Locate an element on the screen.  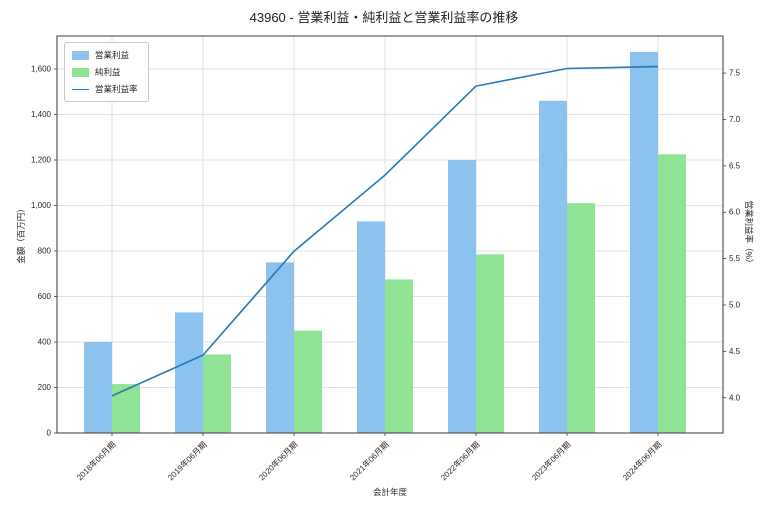
x-tick-label: 2018年06月期 is located at coordinates (95, 460).